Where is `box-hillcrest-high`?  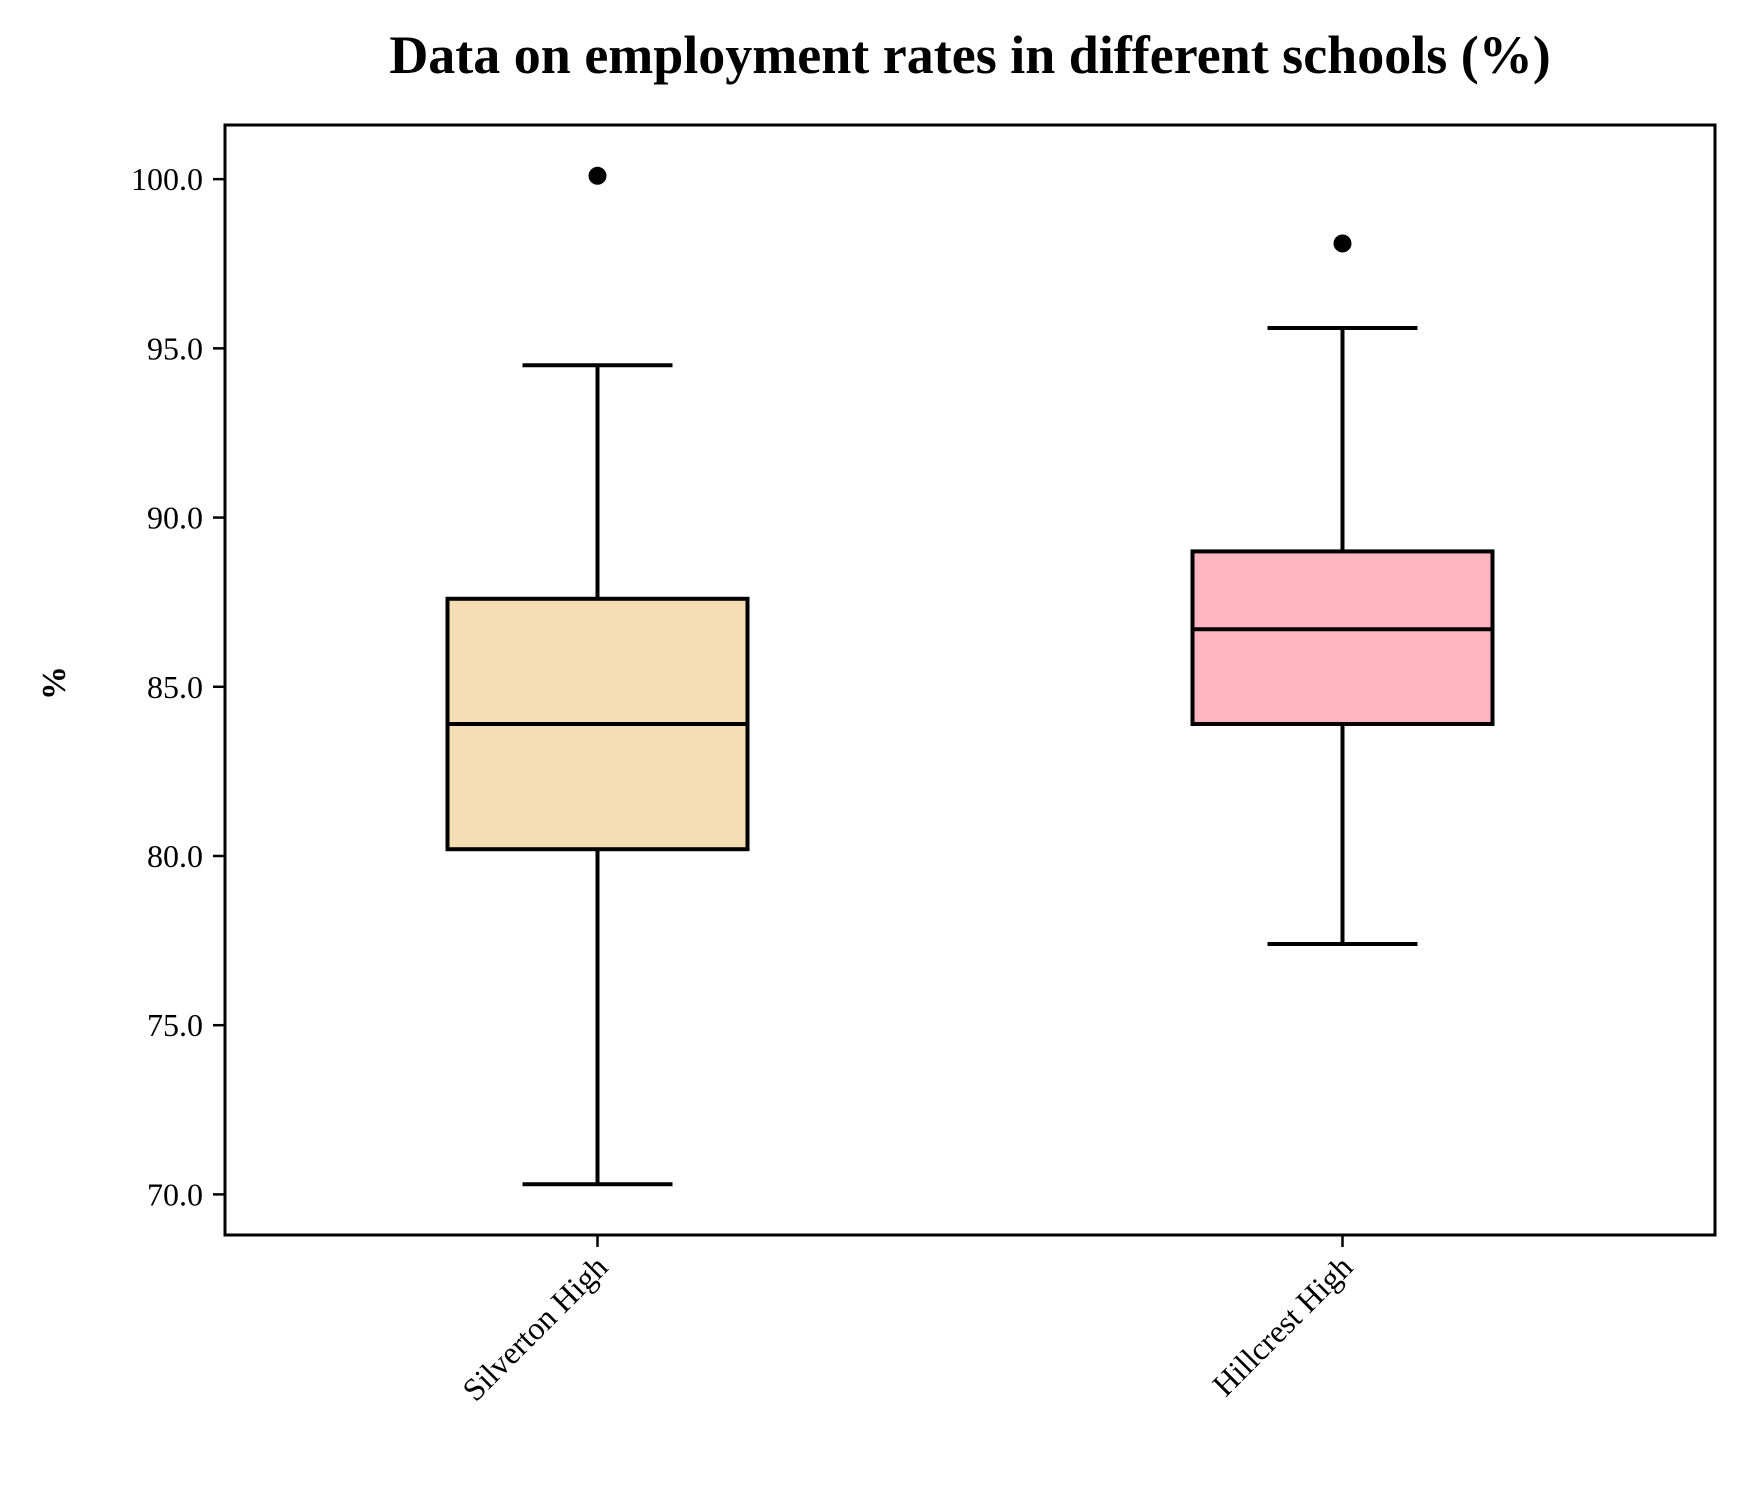
box-hillcrest-high is located at coordinates (1342, 590).